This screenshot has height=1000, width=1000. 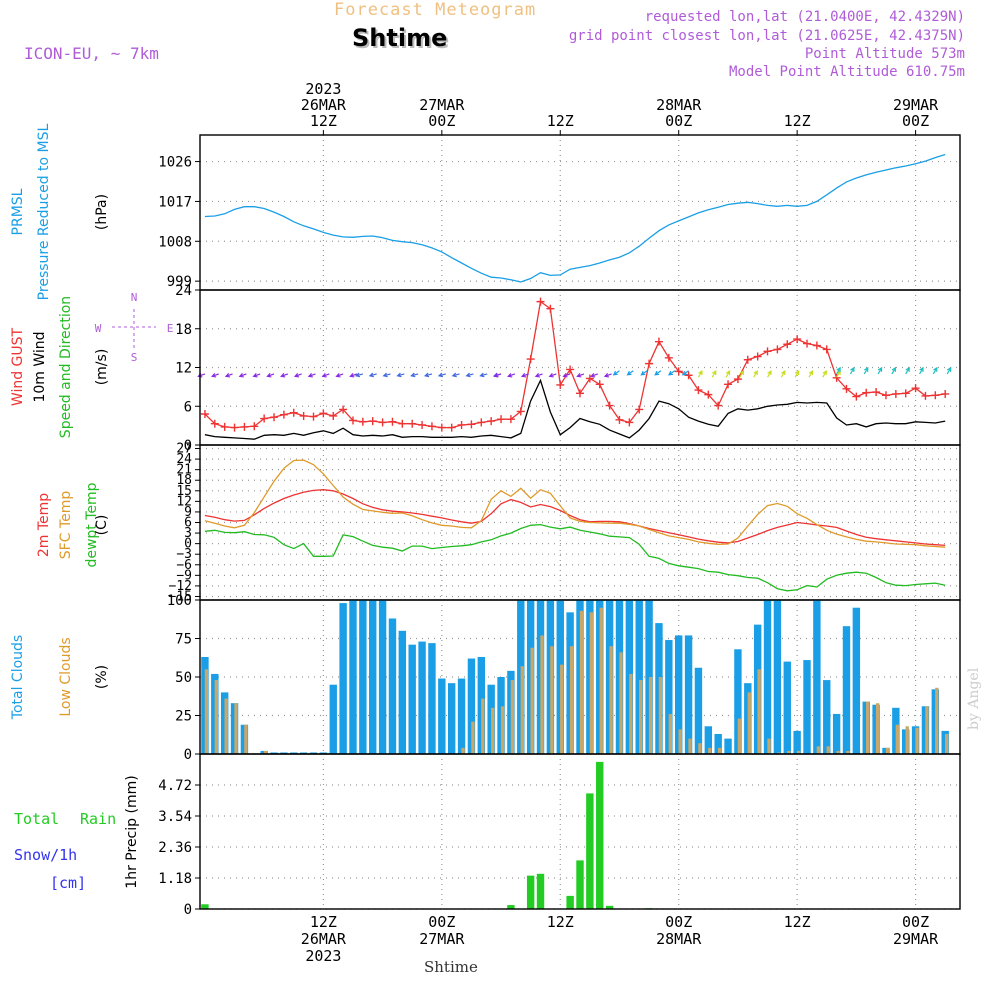 What do you see at coordinates (92, 524) in the screenshot?
I see `panel-label: dewpt Temp` at bounding box center [92, 524].